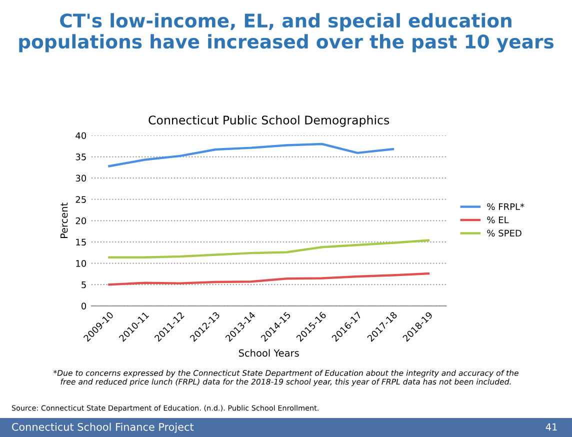 Image resolution: width=572 pixels, height=437 pixels. Describe the element at coordinates (268, 353) in the screenshot. I see `x-axis-title: School Years` at that location.